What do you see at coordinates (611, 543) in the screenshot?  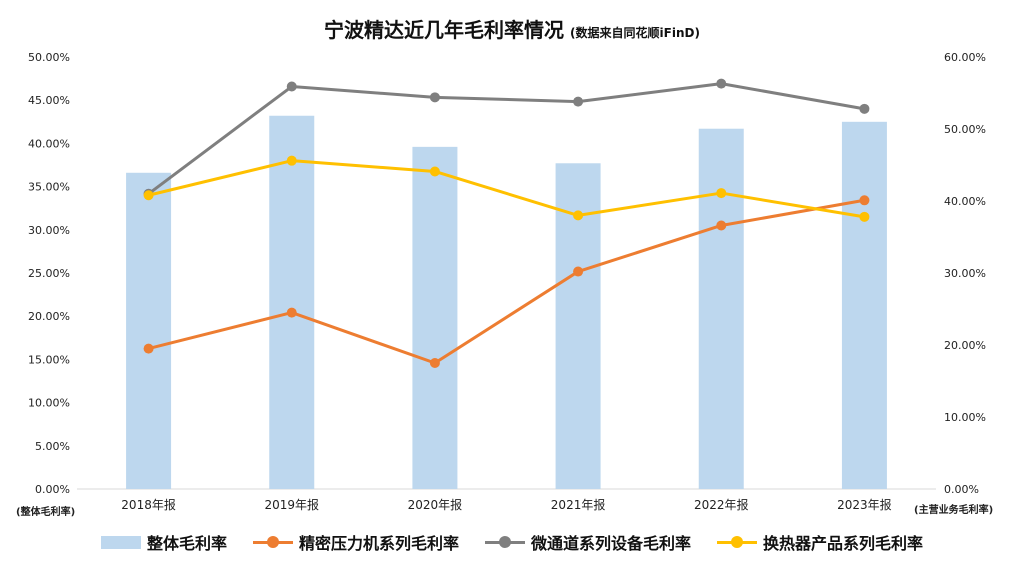 I see `legend-label: 微通道系列设备毛利率` at bounding box center [611, 543].